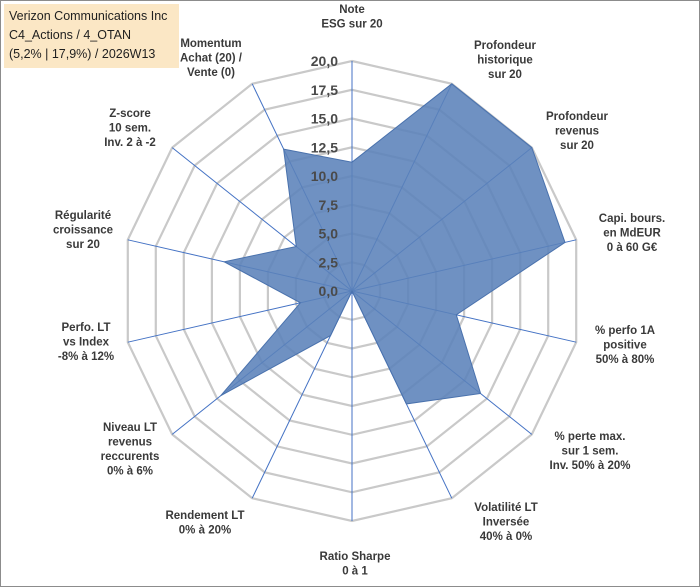 The image size is (700, 587). Describe the element at coordinates (324, 119) in the screenshot. I see `tick-label-6: 15,0` at that location.